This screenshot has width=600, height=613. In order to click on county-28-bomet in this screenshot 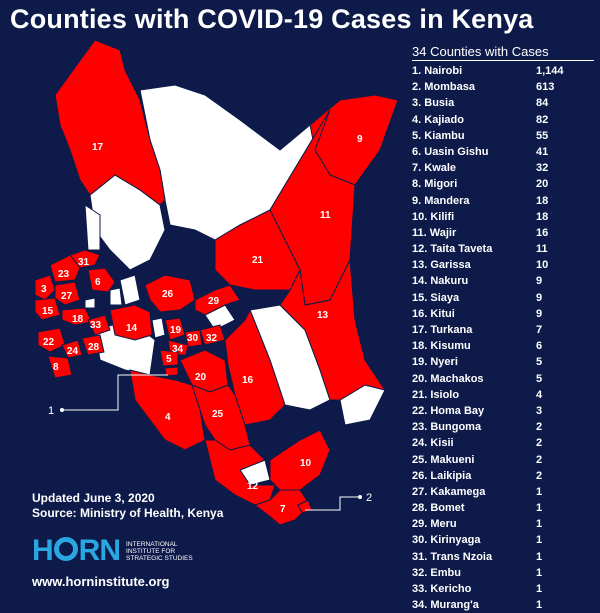, I will do `click(93, 345)`.